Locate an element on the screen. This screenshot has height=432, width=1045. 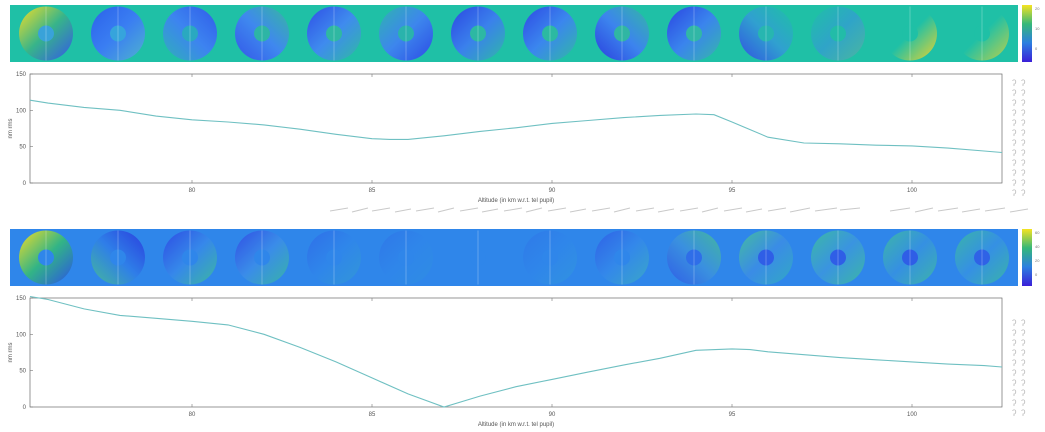
bottom-colorbar-tick: 0 is located at coordinates (1036, 274).